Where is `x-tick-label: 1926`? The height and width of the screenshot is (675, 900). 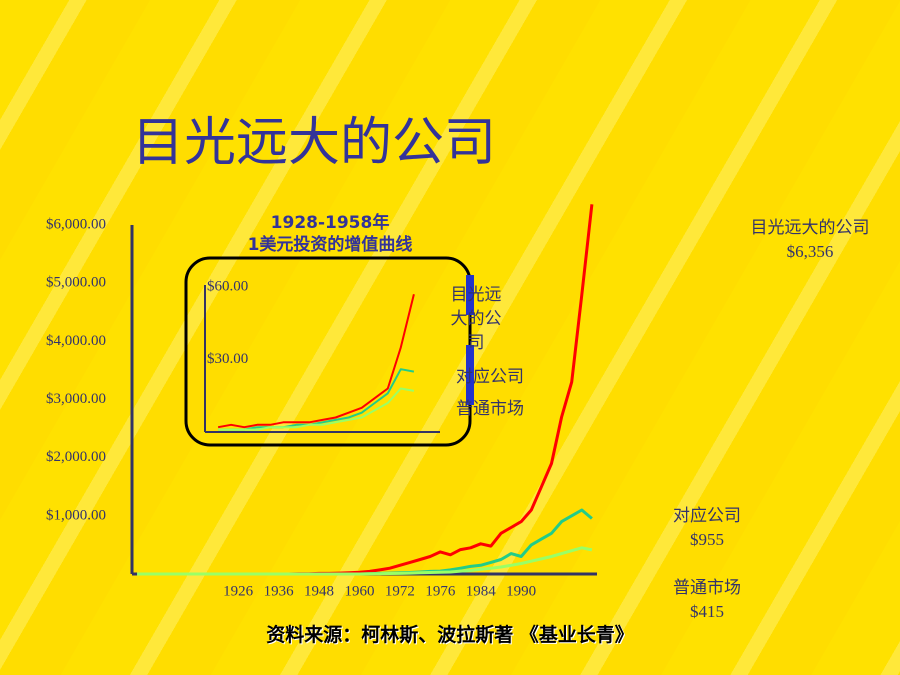
x-tick-label: 1926 is located at coordinates (238, 591).